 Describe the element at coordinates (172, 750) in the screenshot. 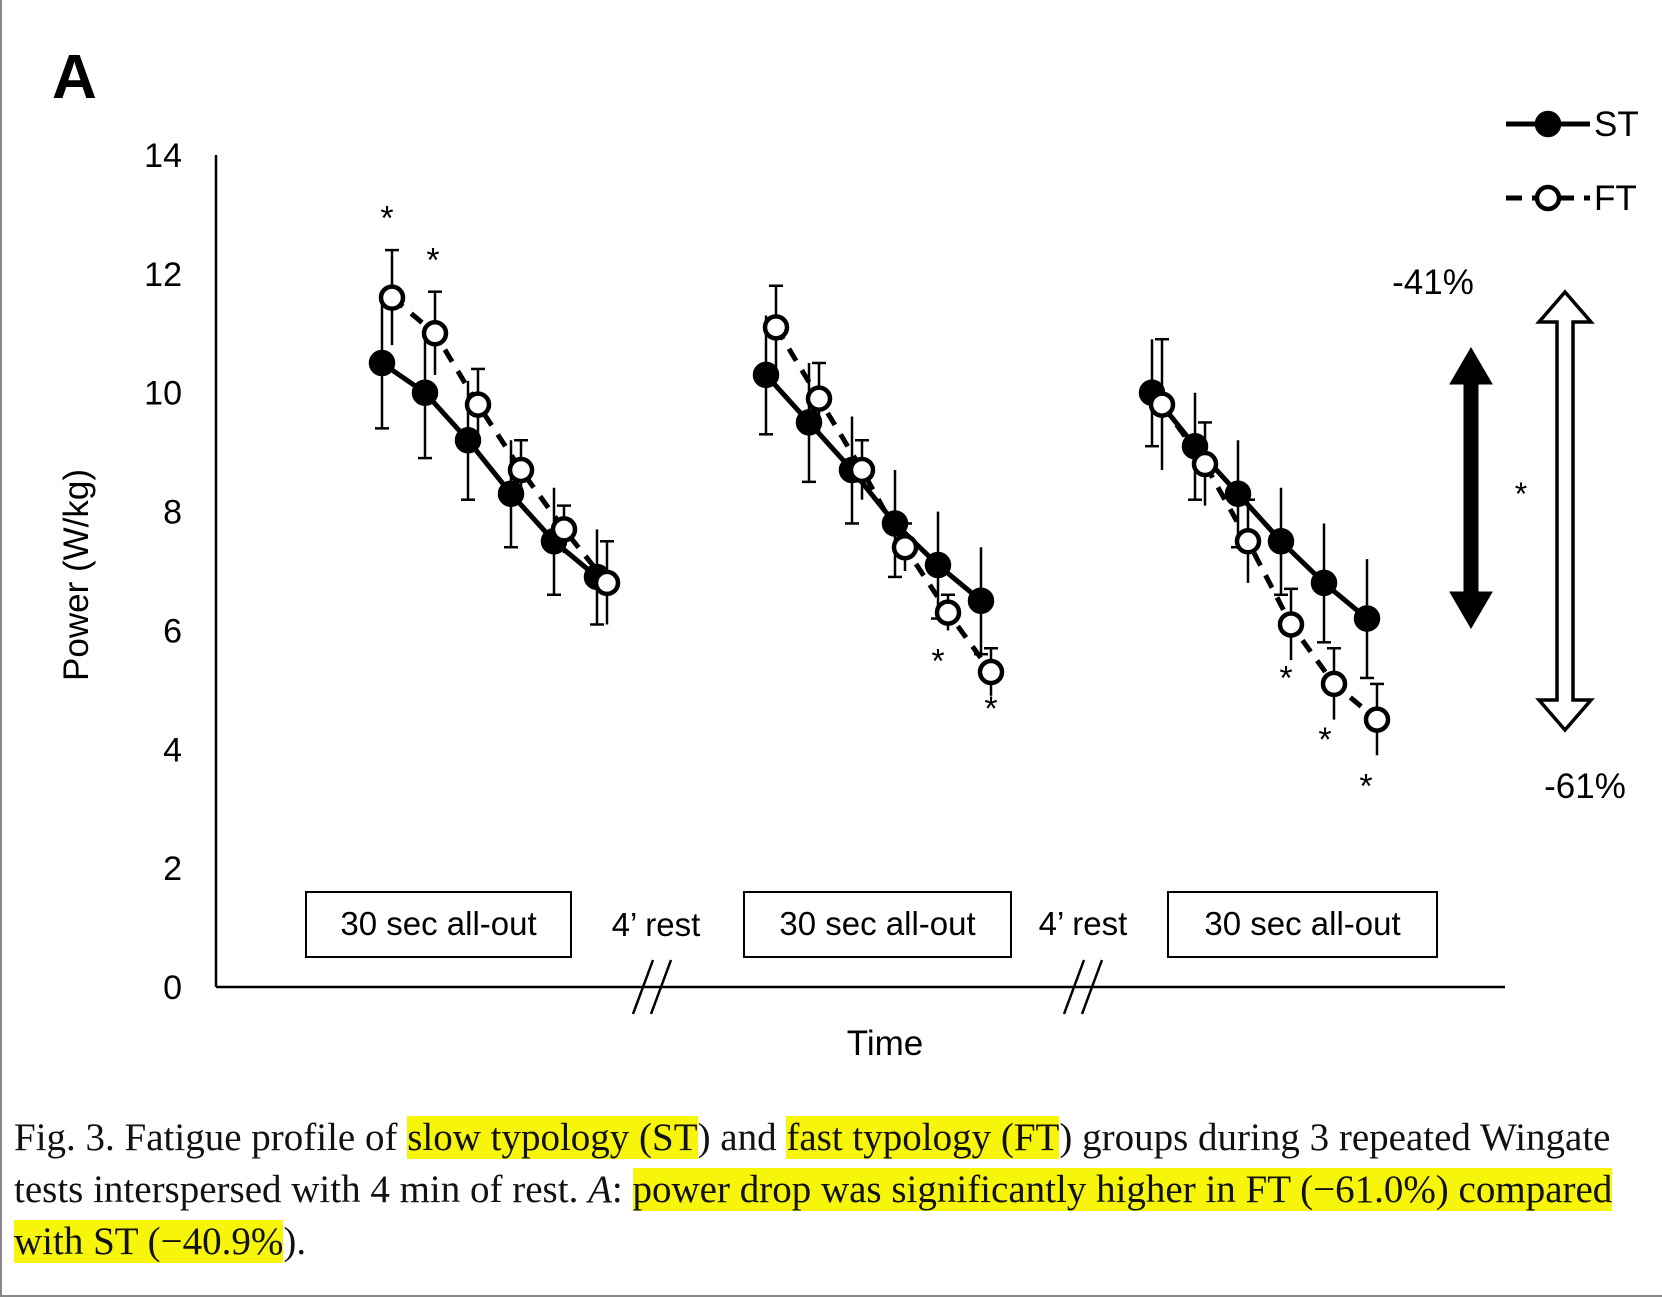

I see `y-tick-label: 4` at that location.